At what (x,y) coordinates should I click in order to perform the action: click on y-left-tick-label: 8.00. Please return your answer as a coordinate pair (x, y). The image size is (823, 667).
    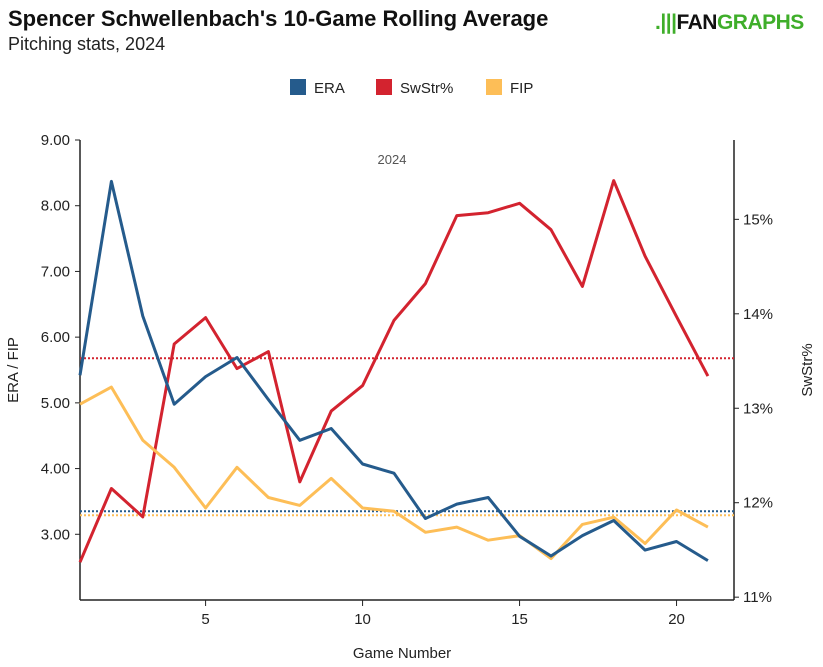
    Looking at the image, I should click on (55, 206).